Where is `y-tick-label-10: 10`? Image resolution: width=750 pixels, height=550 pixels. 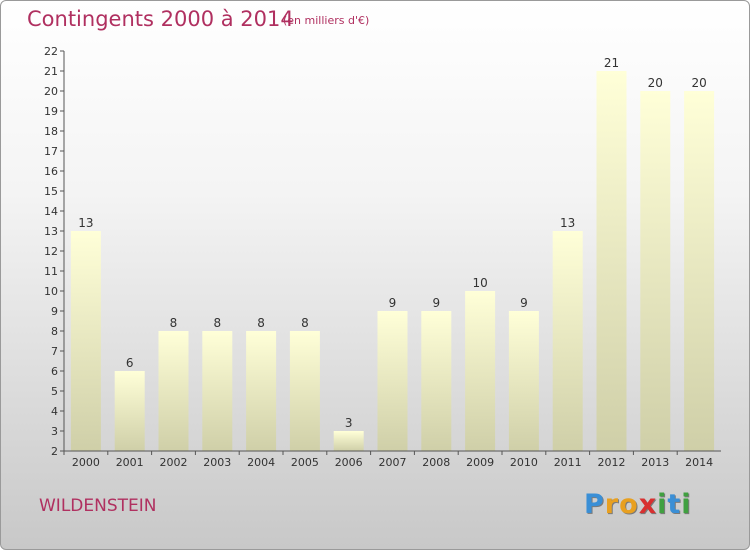 y-tick-label-10: 10 is located at coordinates (51, 291).